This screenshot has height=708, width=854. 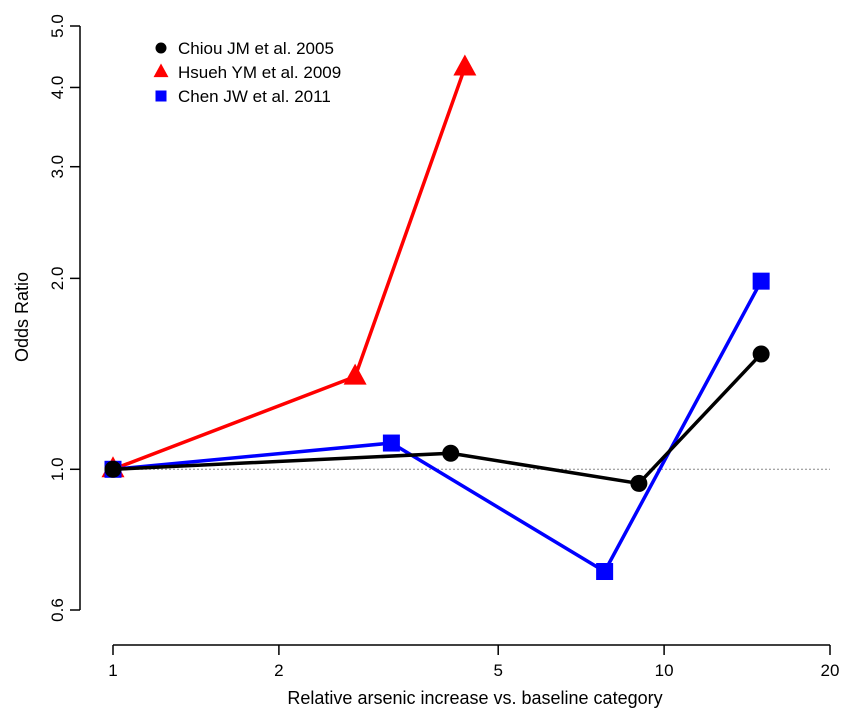 I want to click on x-tick-label: 1, so click(x=112, y=670).